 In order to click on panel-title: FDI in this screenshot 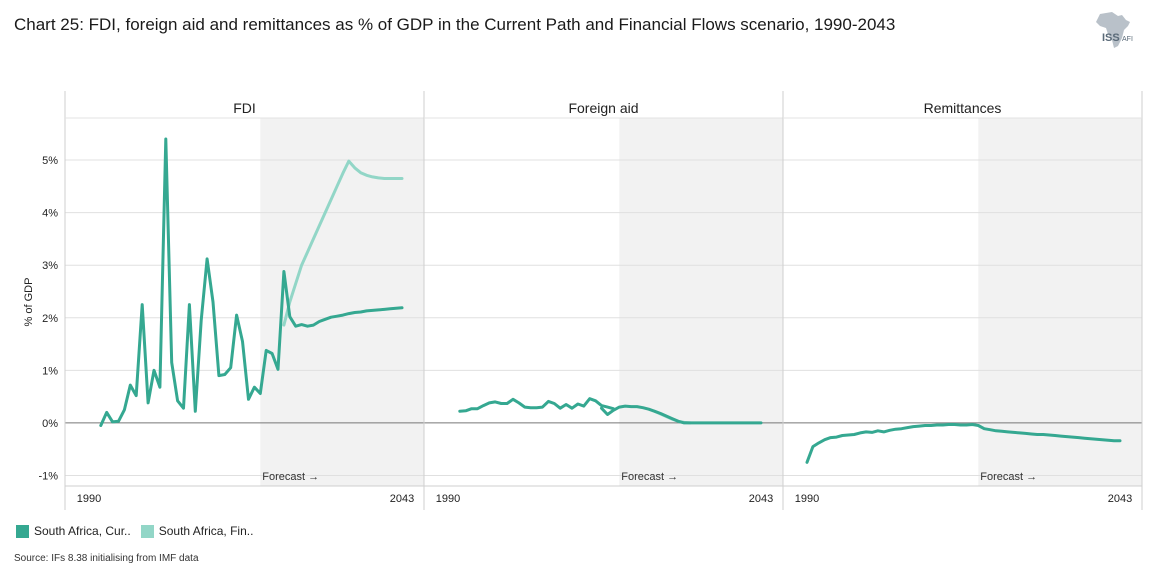, I will do `click(244, 108)`.